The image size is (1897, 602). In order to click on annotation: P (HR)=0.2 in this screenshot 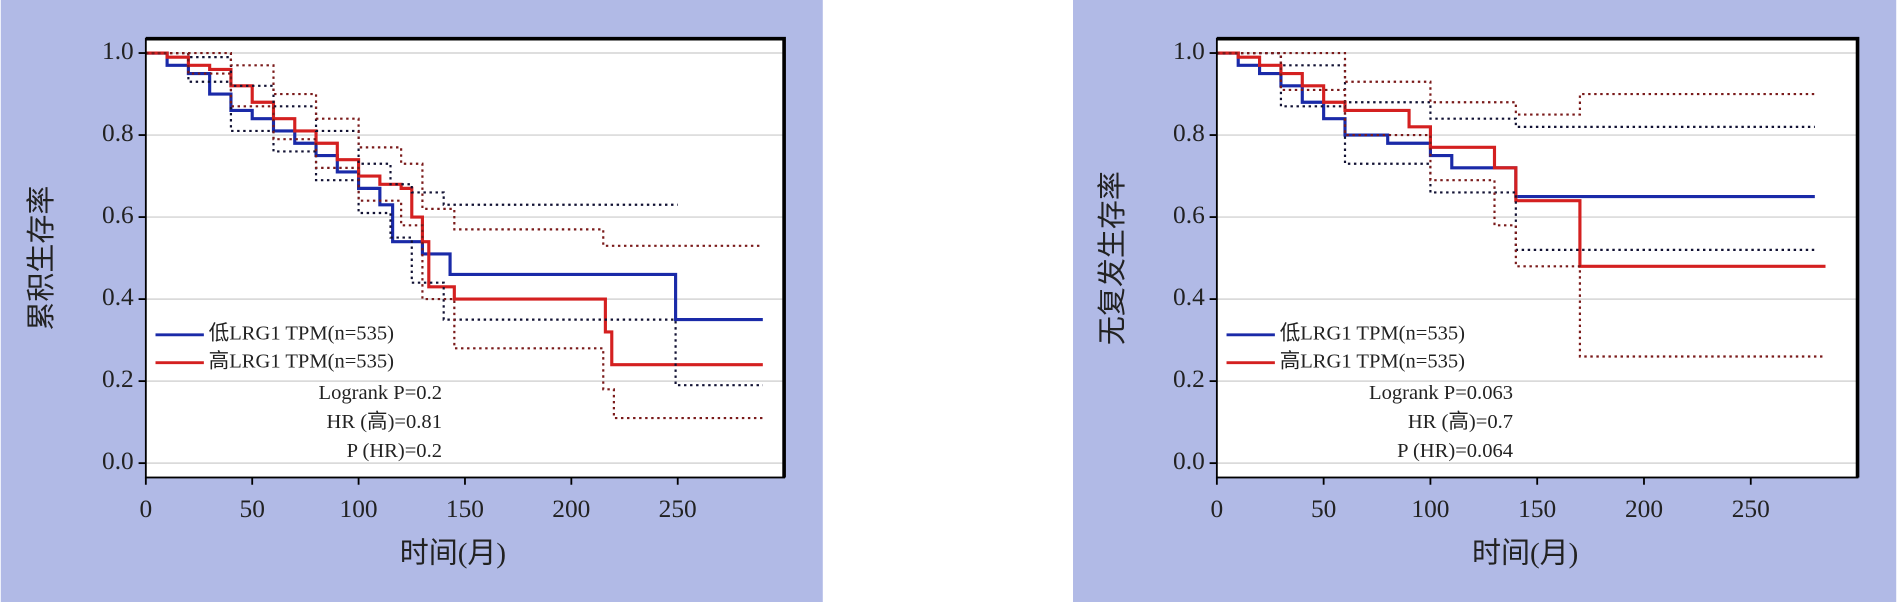, I will do `click(394, 451)`.